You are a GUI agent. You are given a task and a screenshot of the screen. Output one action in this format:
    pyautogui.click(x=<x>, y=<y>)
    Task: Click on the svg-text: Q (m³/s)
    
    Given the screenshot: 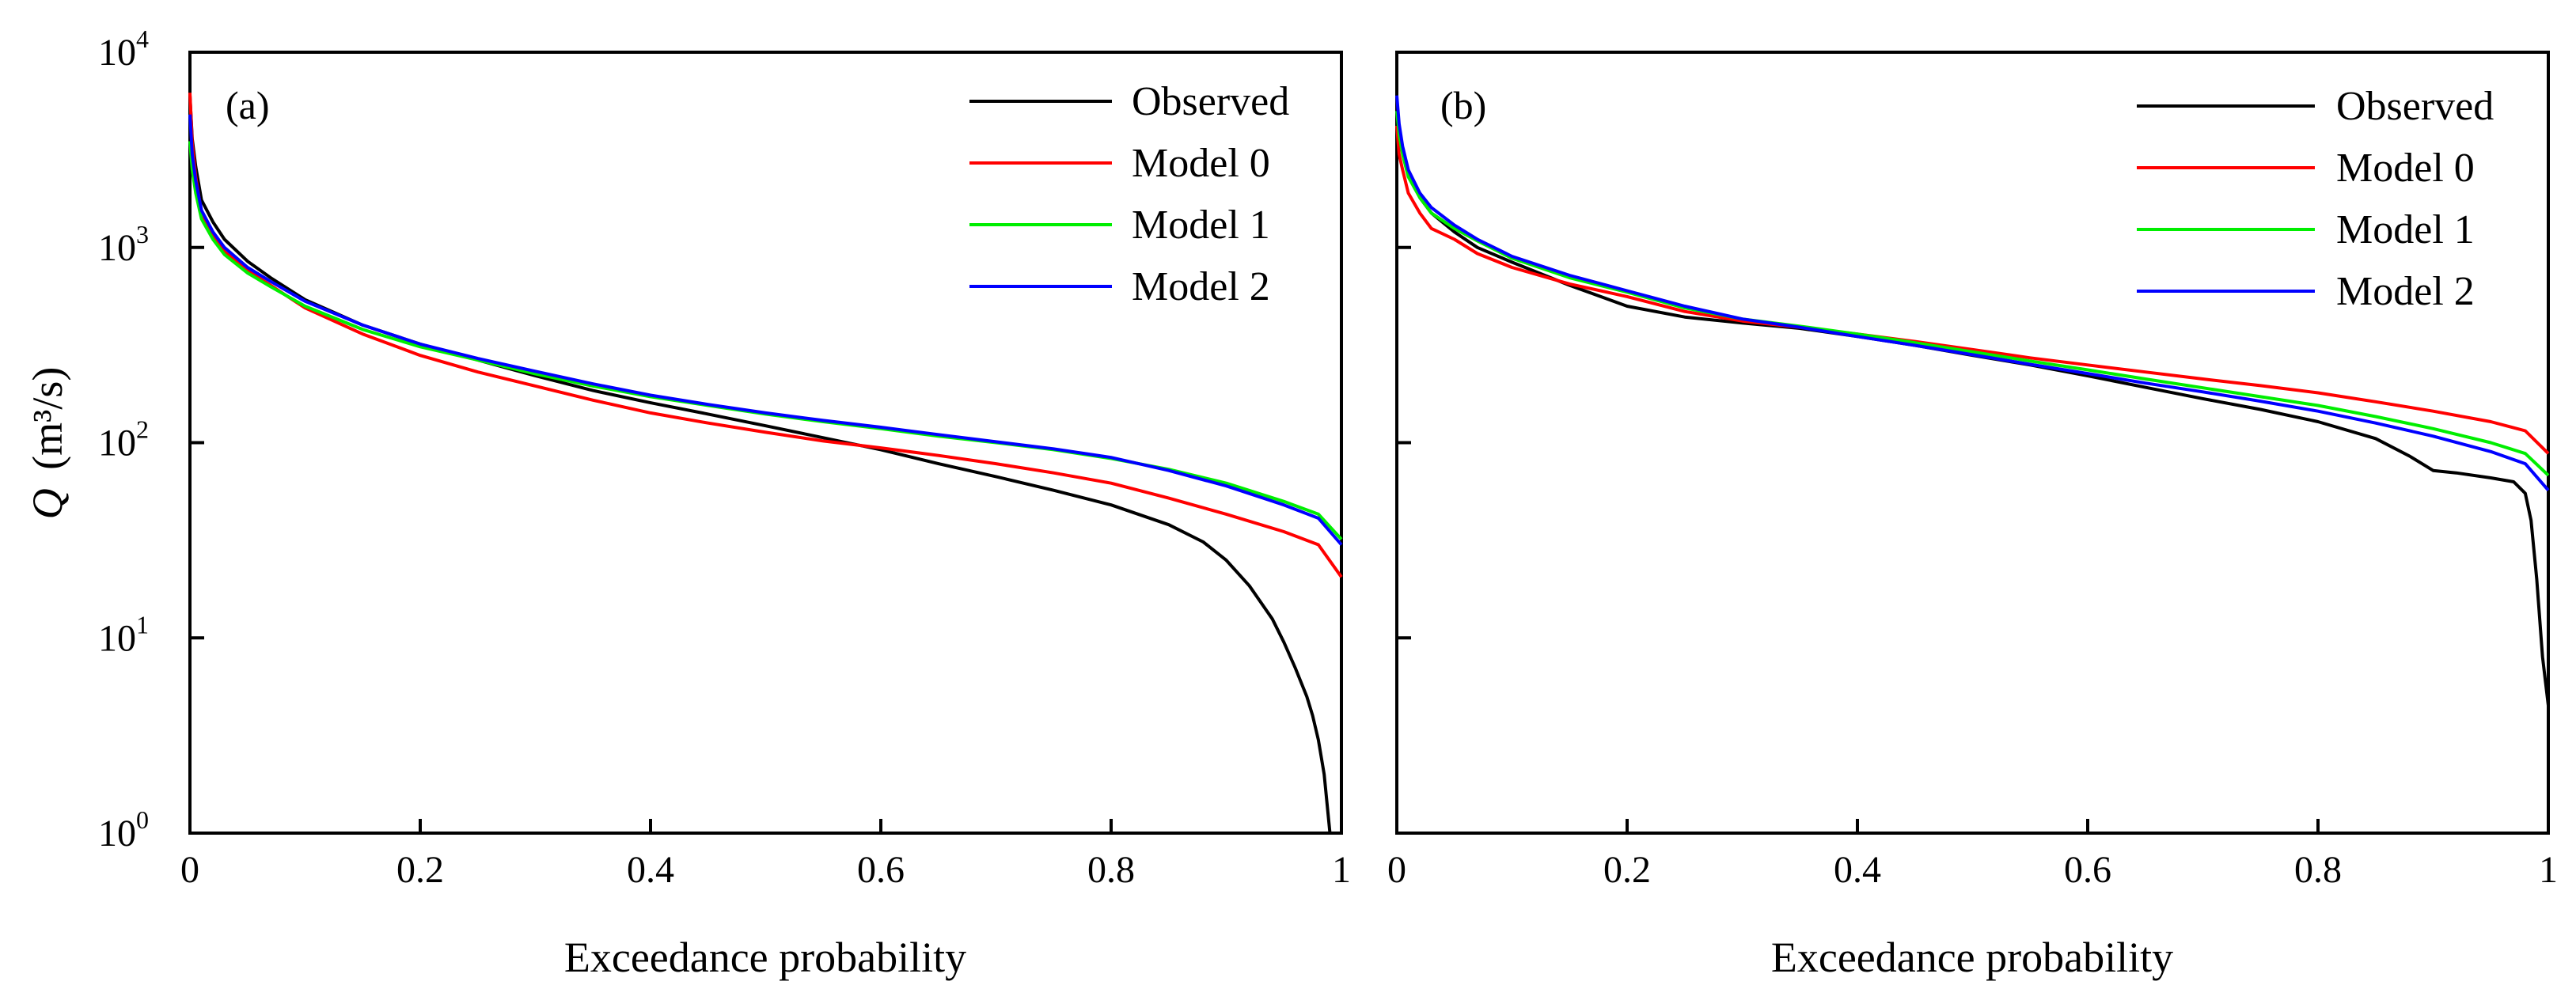 What is the action you would take?
    pyautogui.click(x=47, y=444)
    